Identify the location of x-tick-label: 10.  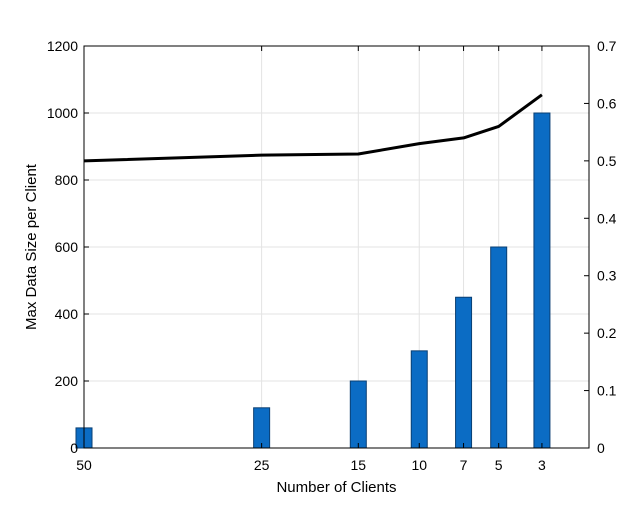
(419, 465).